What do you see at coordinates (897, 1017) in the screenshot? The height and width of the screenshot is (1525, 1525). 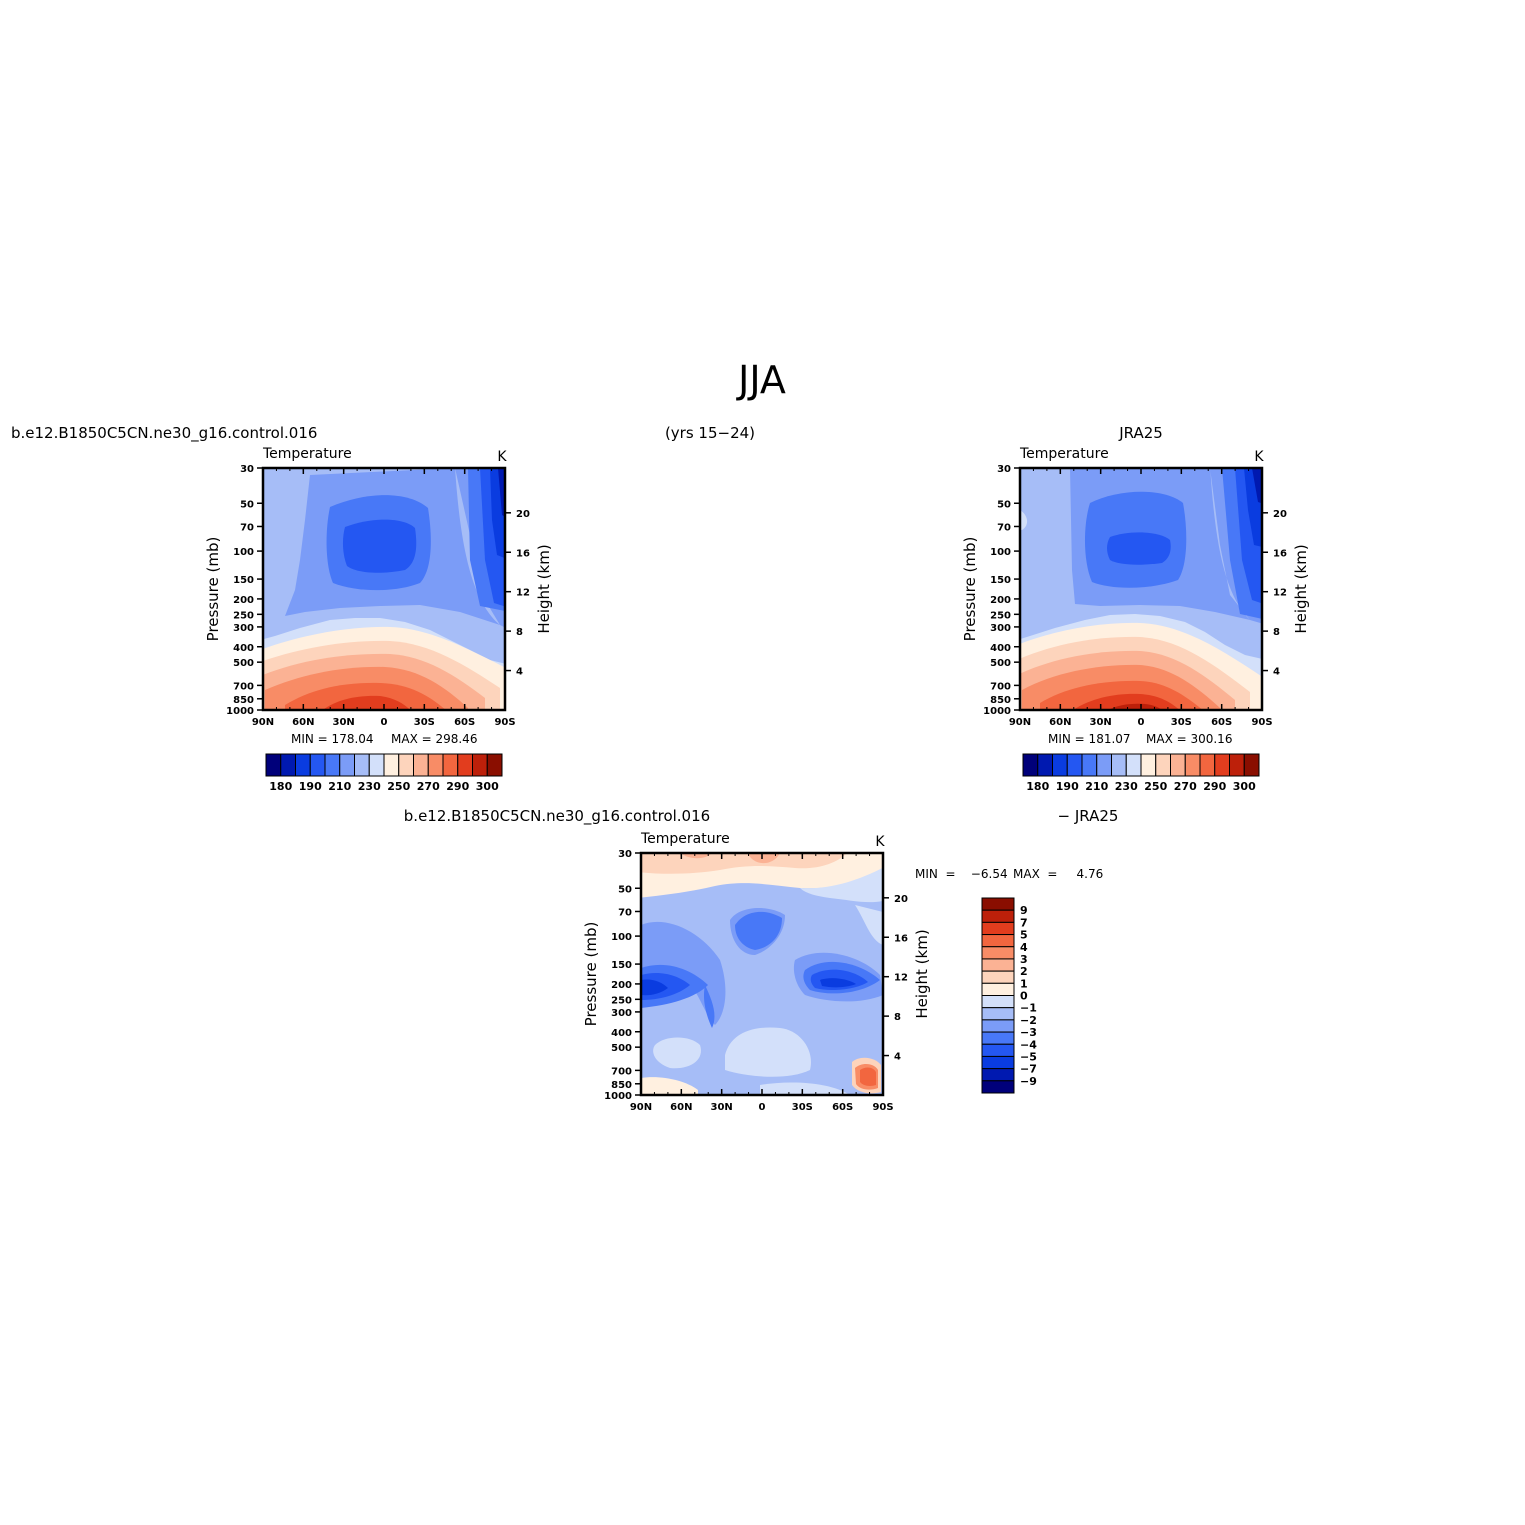 I see `y2-tick-label-diff: 8` at bounding box center [897, 1017].